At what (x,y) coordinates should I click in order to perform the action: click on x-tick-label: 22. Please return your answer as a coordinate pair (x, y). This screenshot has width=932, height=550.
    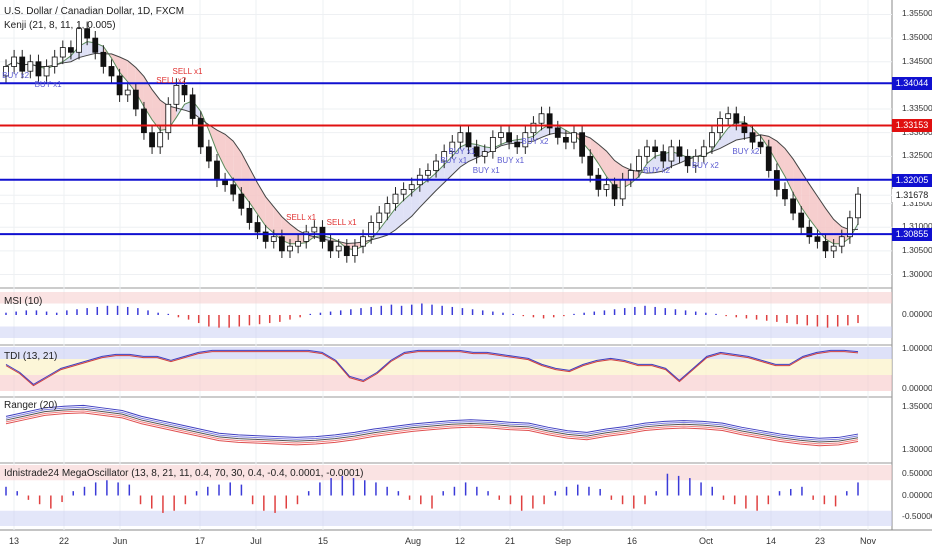
    Looking at the image, I should click on (64, 541).